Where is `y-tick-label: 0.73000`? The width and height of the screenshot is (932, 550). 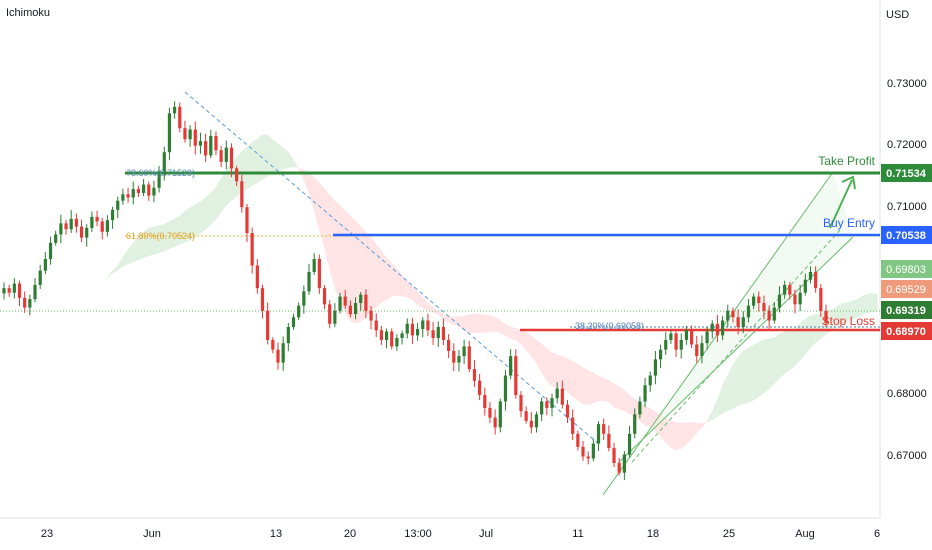
y-tick-label: 0.73000 is located at coordinates (907, 84).